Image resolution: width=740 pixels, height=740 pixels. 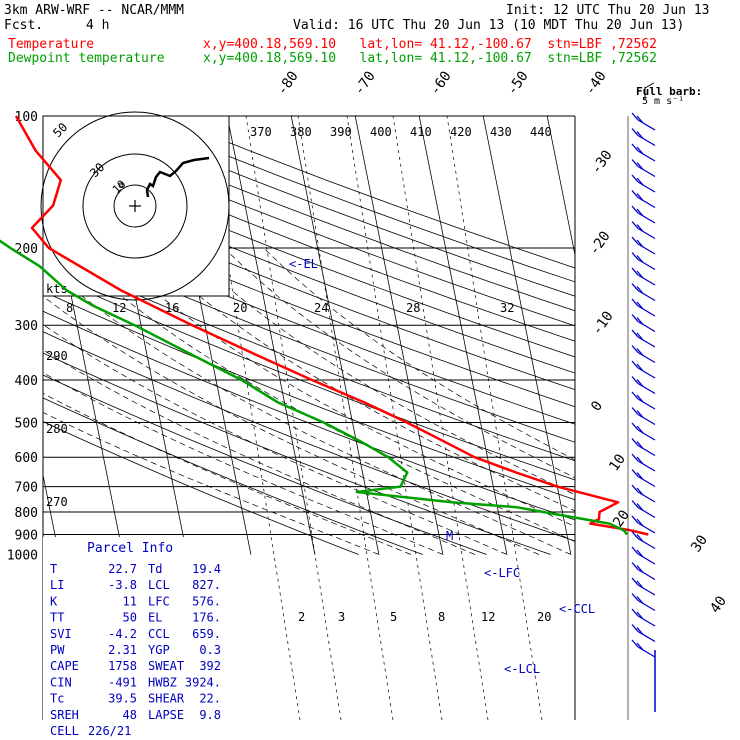 I want to click on isotherm, so click(x=51, y=513).